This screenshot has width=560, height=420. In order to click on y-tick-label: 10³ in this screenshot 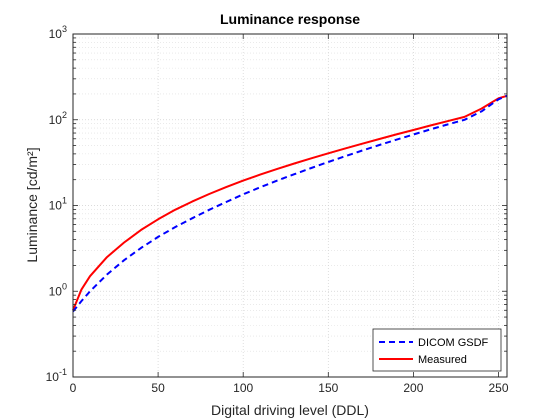, I will do `click(58, 32)`.